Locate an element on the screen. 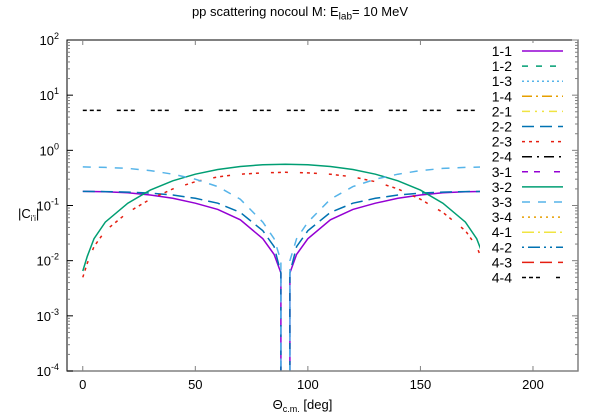  legend-item-2-1: 2-1 is located at coordinates (530, 111).